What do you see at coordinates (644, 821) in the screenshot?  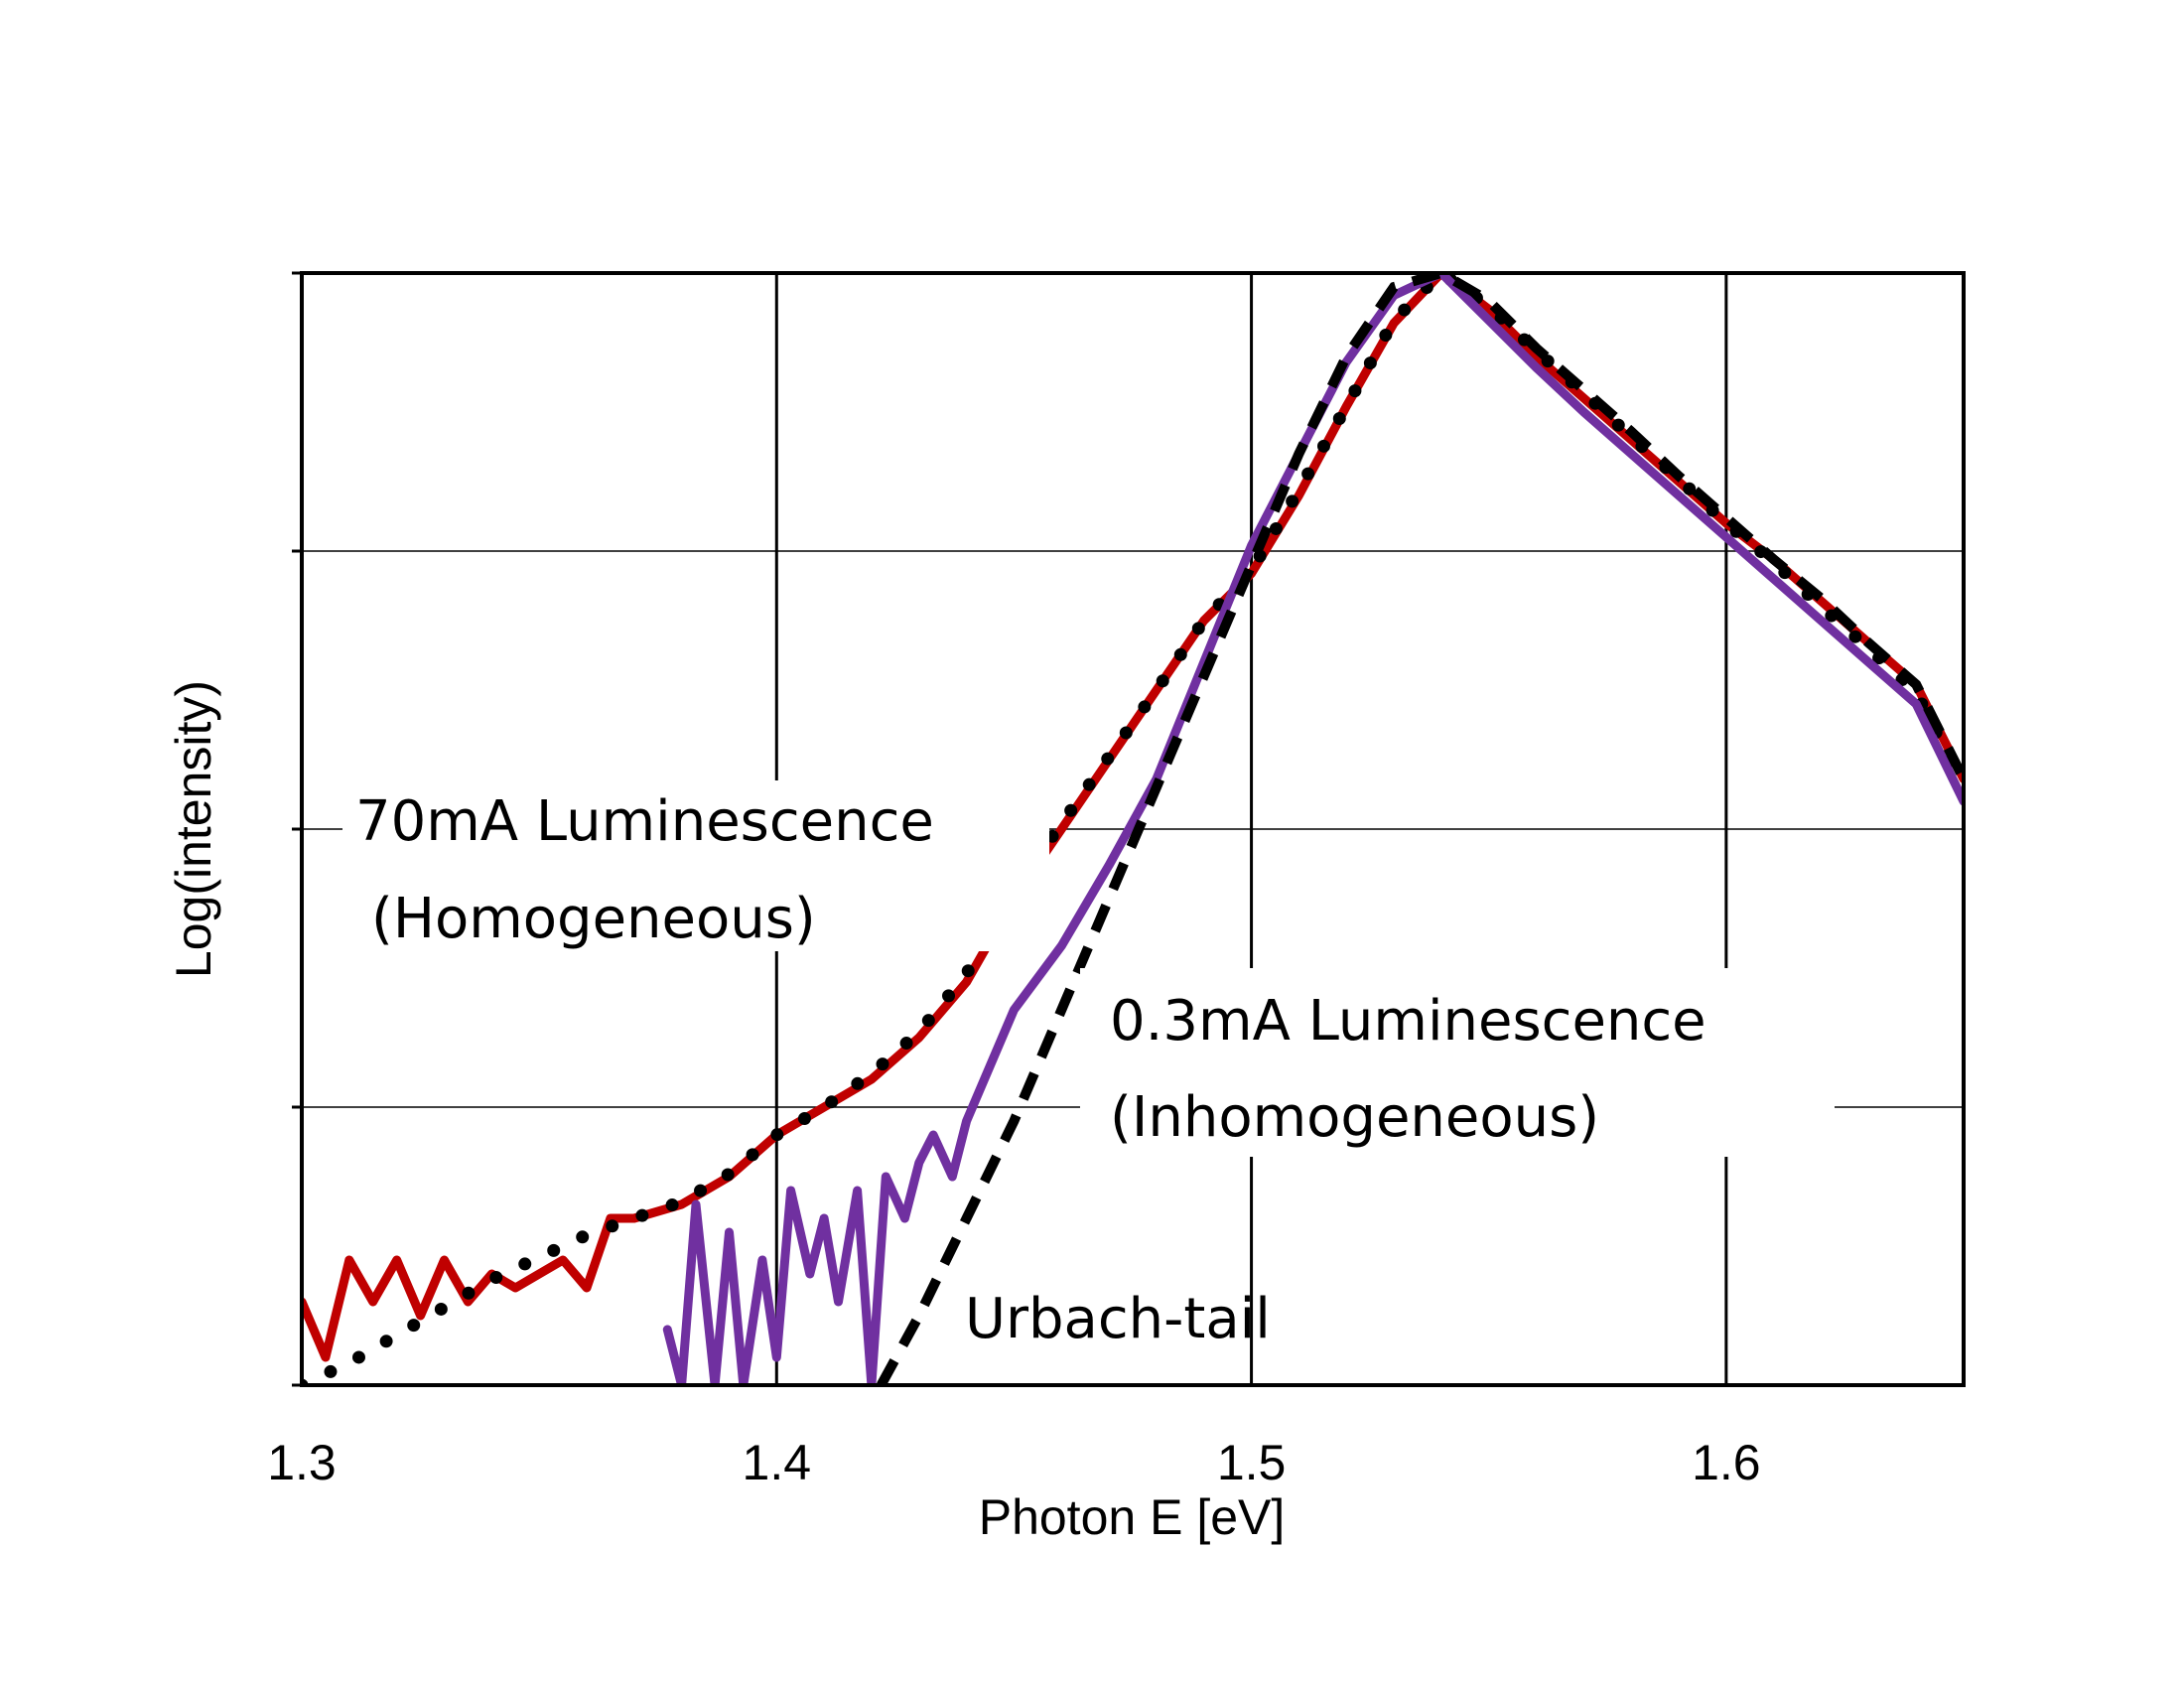 I see `annotation-70ma-luminescence: 70mA Luminescence` at bounding box center [644, 821].